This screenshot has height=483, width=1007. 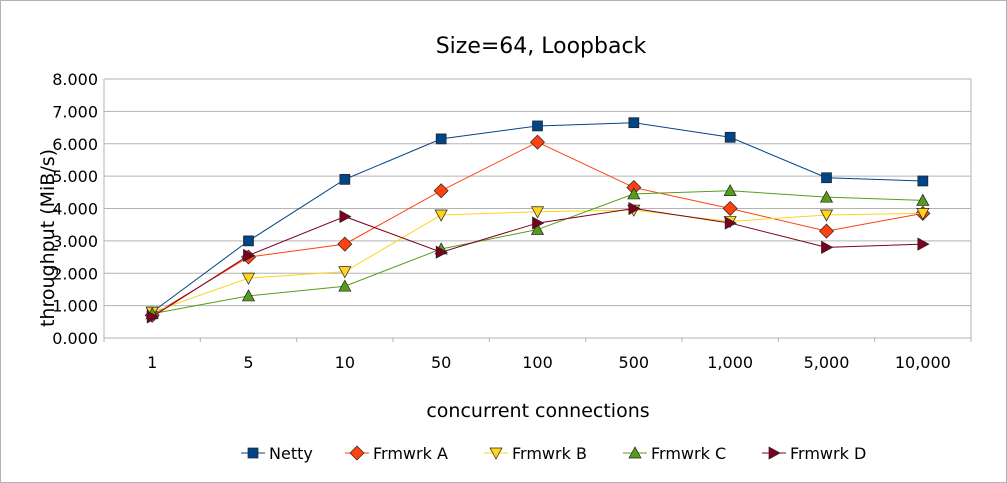 I want to click on legend-label: Frmwrk A, so click(x=410, y=453).